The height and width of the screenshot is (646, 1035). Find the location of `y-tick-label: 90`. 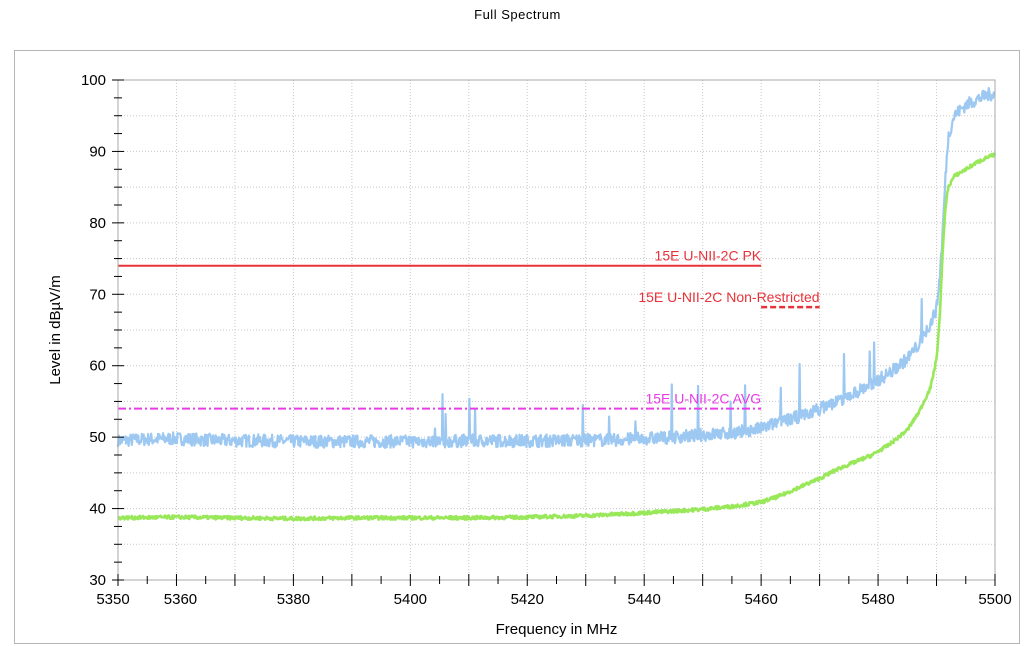

y-tick-label: 90 is located at coordinates (97, 151).